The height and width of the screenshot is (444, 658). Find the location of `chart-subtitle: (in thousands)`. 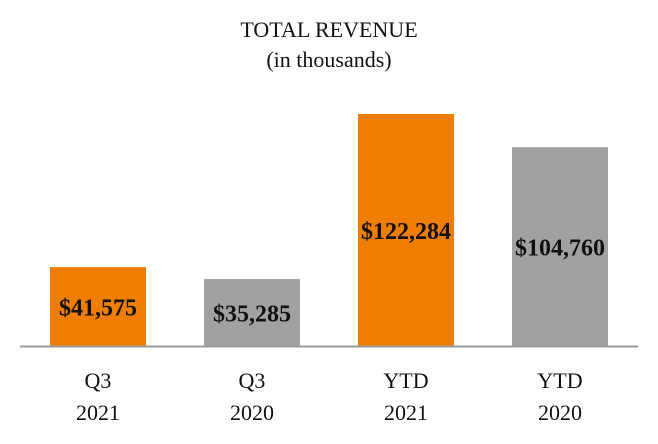

chart-subtitle: (in thousands) is located at coordinates (329, 59).